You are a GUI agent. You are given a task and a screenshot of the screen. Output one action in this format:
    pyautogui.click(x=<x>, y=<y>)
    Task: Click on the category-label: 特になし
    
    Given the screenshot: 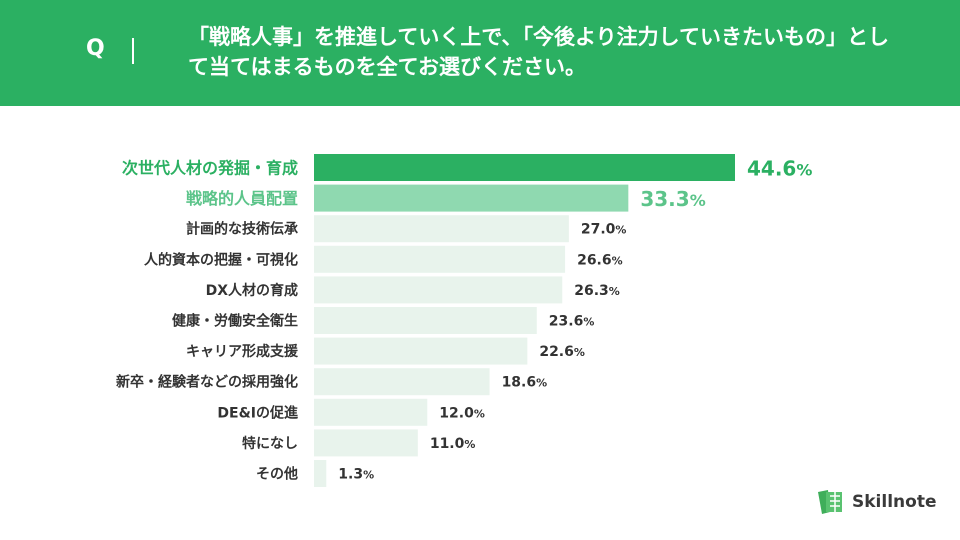 What is the action you would take?
    pyautogui.click(x=270, y=443)
    